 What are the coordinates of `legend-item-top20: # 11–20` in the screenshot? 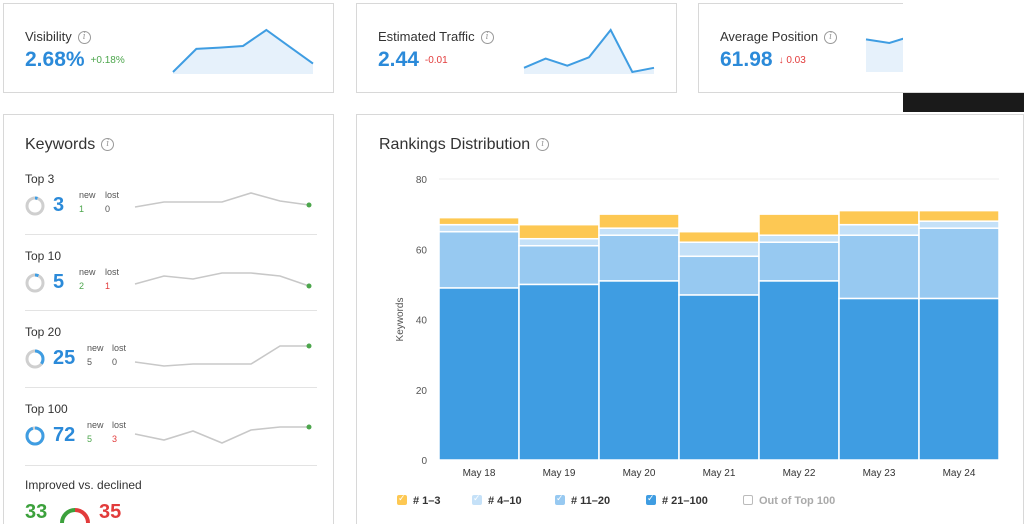 It's located at (582, 500).